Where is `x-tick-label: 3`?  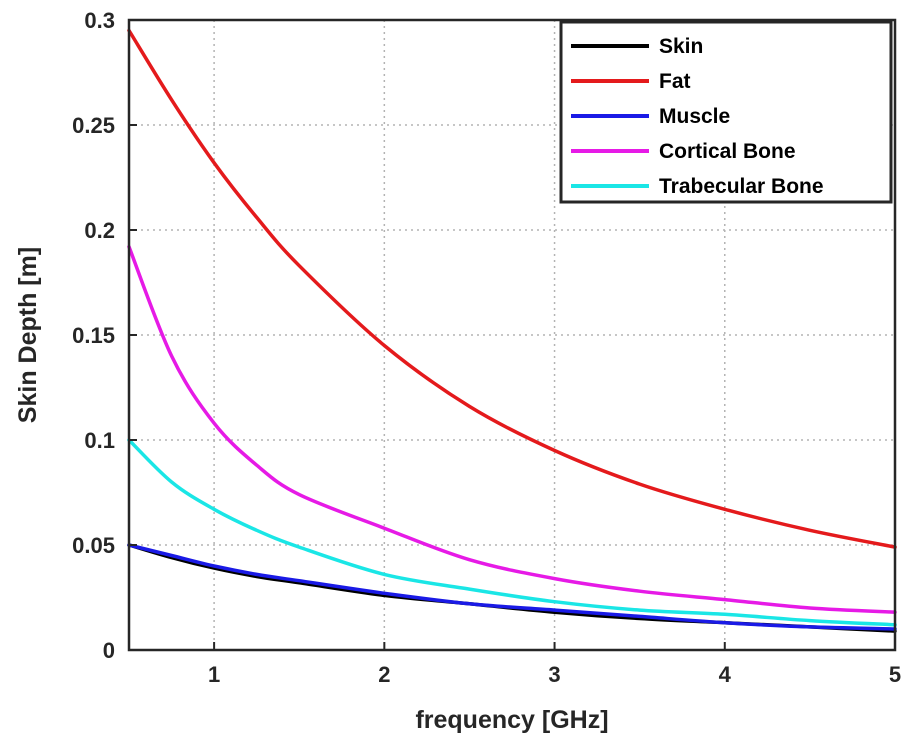 x-tick-label: 3 is located at coordinates (554, 674).